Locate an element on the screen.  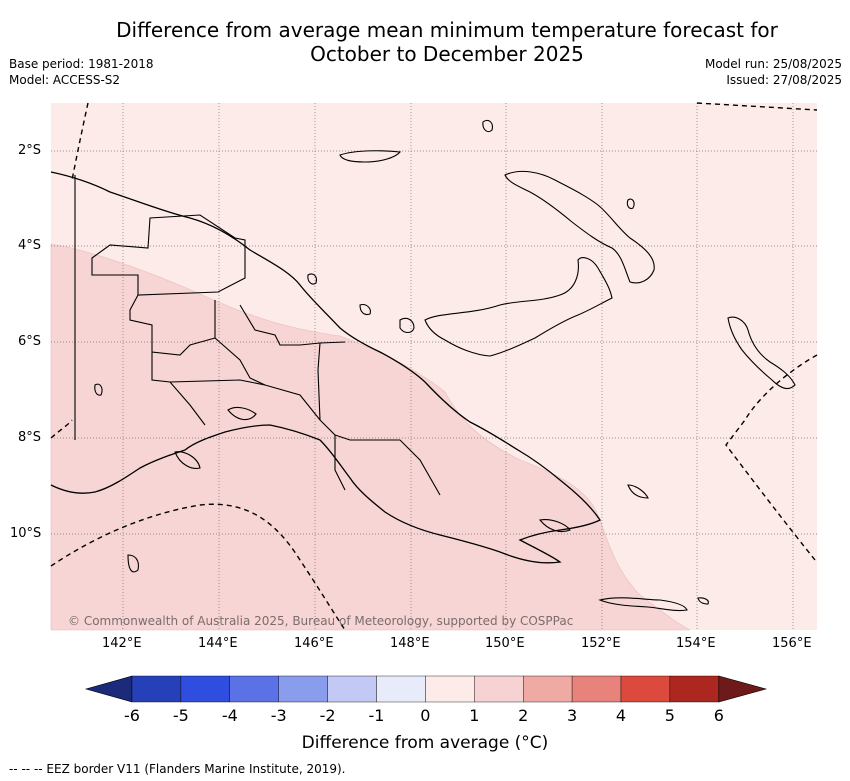
model-run: Model run: 25/08/2025 is located at coordinates (773, 64).